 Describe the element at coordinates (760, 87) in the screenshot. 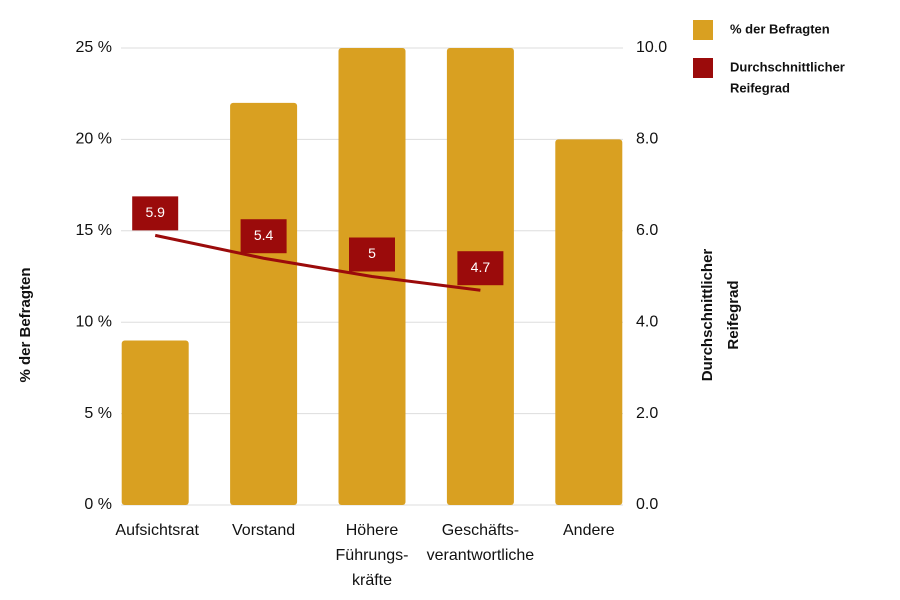

I see `legend-label: Reifegrad` at that location.